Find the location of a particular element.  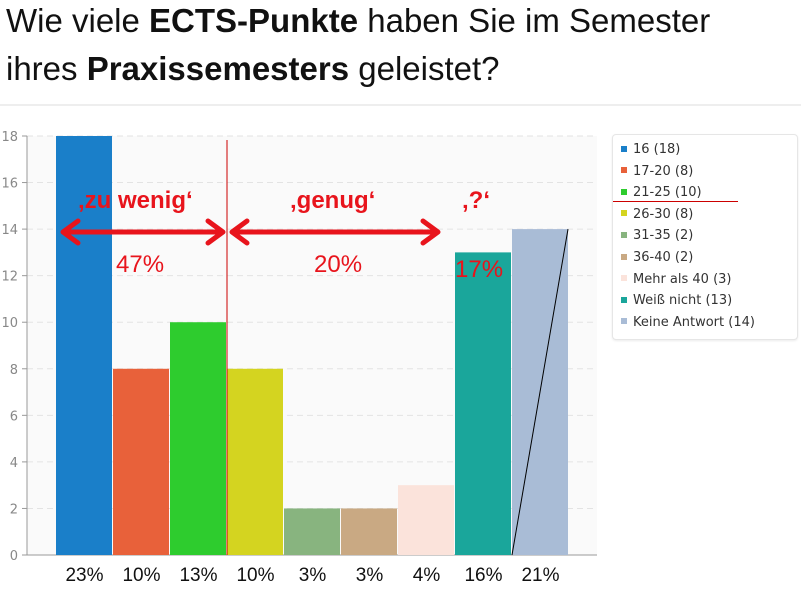

arrow-zu-wenig is located at coordinates (143, 232).